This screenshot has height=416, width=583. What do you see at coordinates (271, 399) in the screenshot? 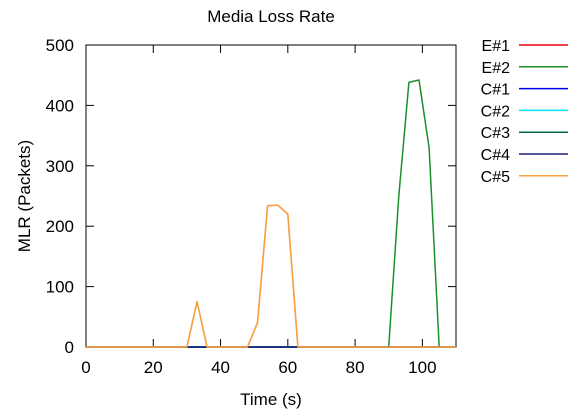
I see `x-axis-title: Time (s)` at bounding box center [271, 399].